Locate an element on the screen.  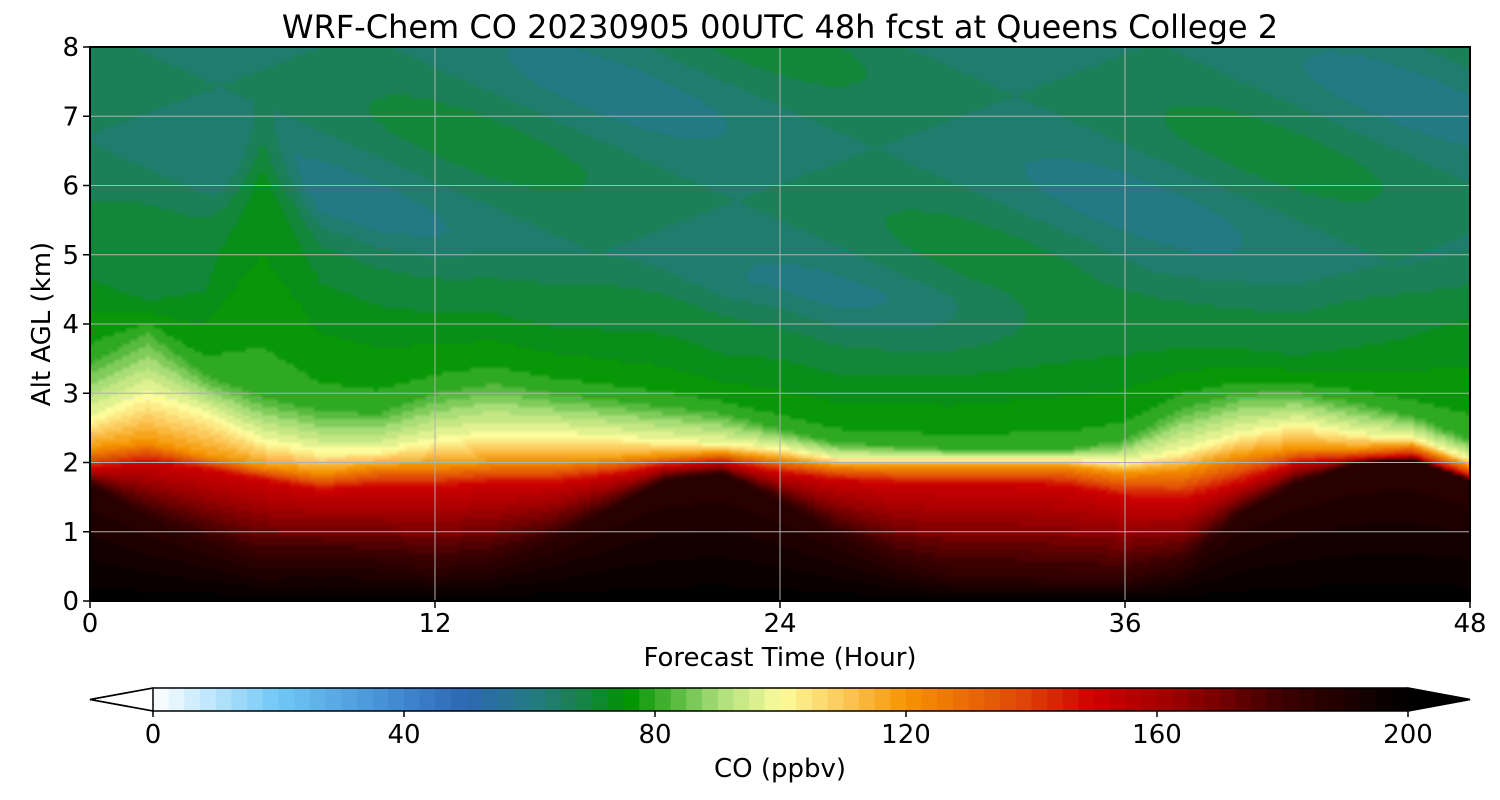
colorbar-label: CO (ppbv) is located at coordinates (780, 769).